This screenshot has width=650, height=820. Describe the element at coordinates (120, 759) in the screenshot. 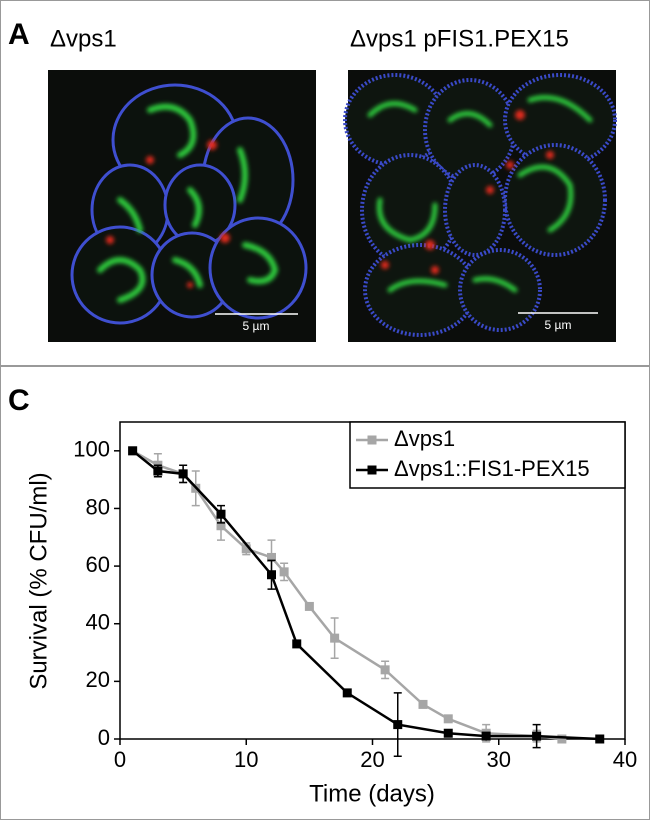

I see `x-tick-label: 0` at that location.